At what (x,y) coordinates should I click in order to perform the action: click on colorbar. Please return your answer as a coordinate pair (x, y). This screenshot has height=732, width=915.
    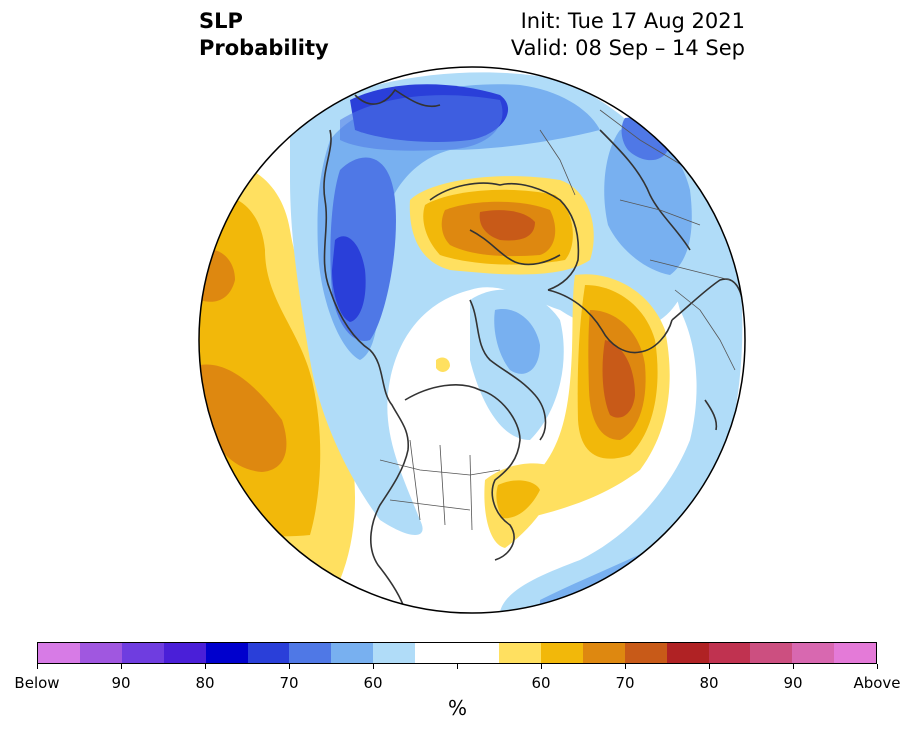
    Looking at the image, I should click on (457, 653).